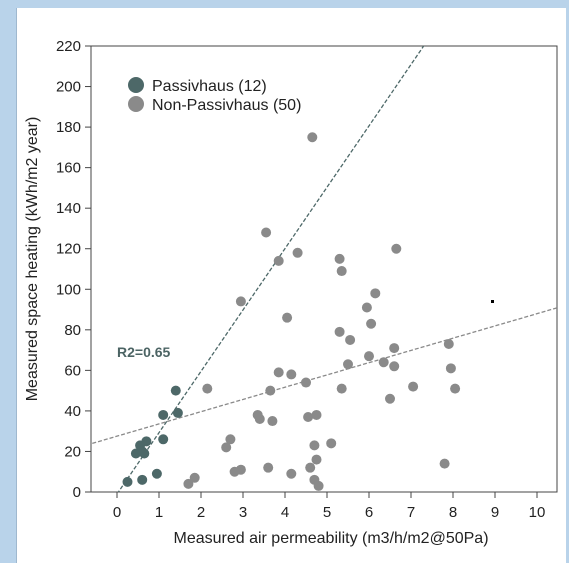  I want to click on x-tick-label: 2, so click(201, 512).